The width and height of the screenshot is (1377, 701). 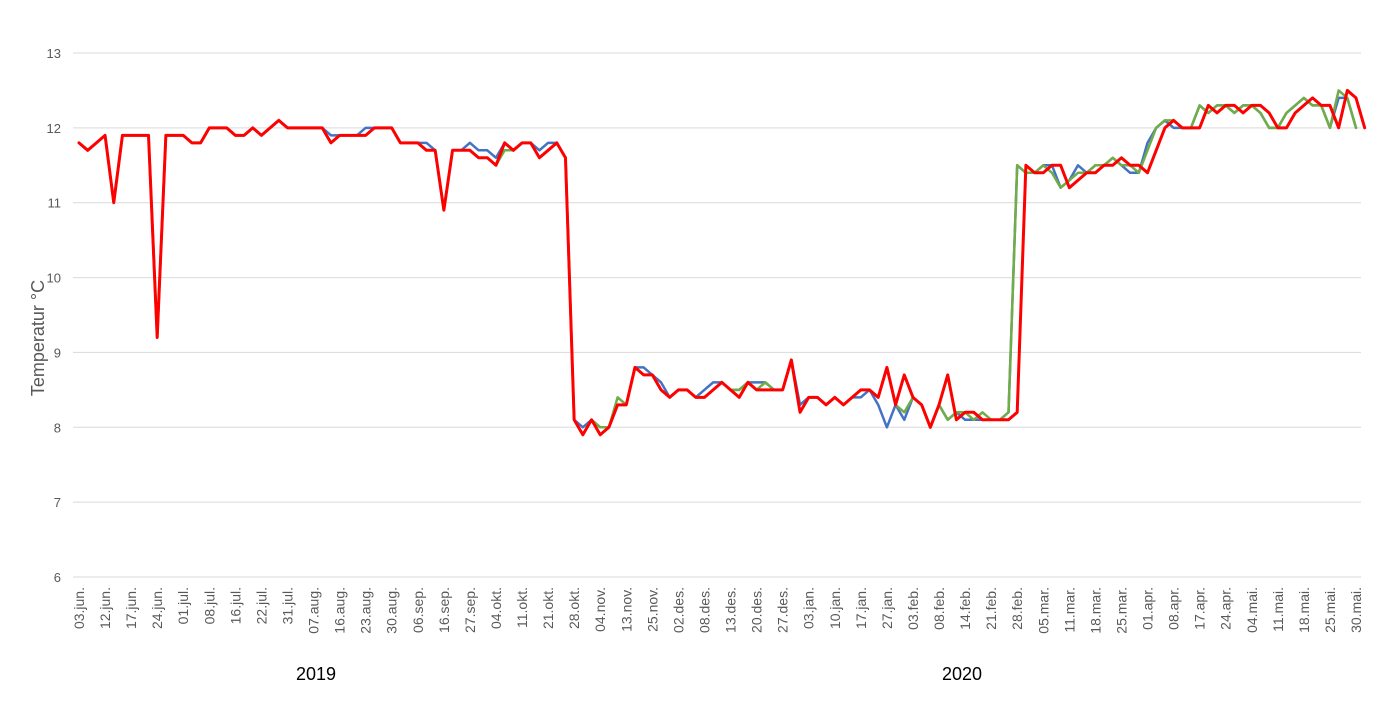 What do you see at coordinates (600, 609) in the screenshot?
I see `x-tick-label: 04.nov.` at bounding box center [600, 609].